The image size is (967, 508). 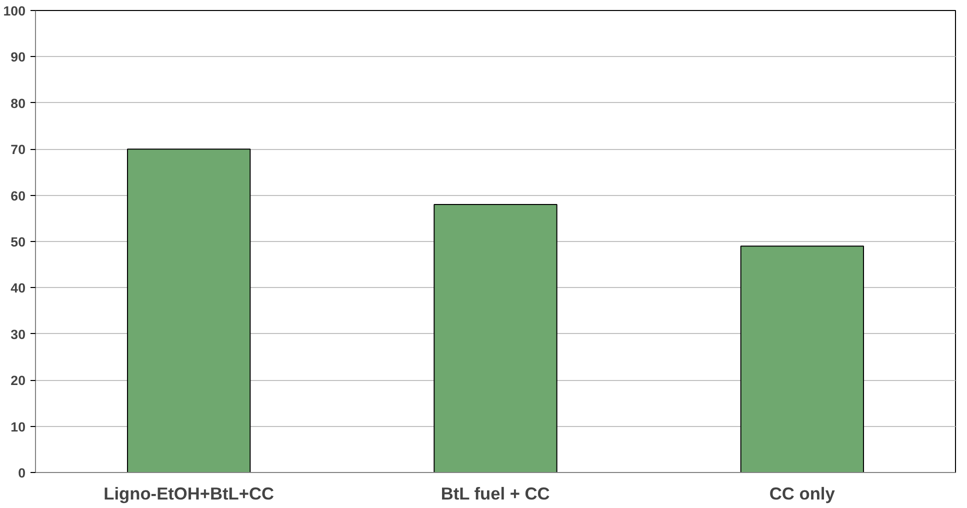 What do you see at coordinates (802, 494) in the screenshot?
I see `x-tick-label: CC only` at bounding box center [802, 494].